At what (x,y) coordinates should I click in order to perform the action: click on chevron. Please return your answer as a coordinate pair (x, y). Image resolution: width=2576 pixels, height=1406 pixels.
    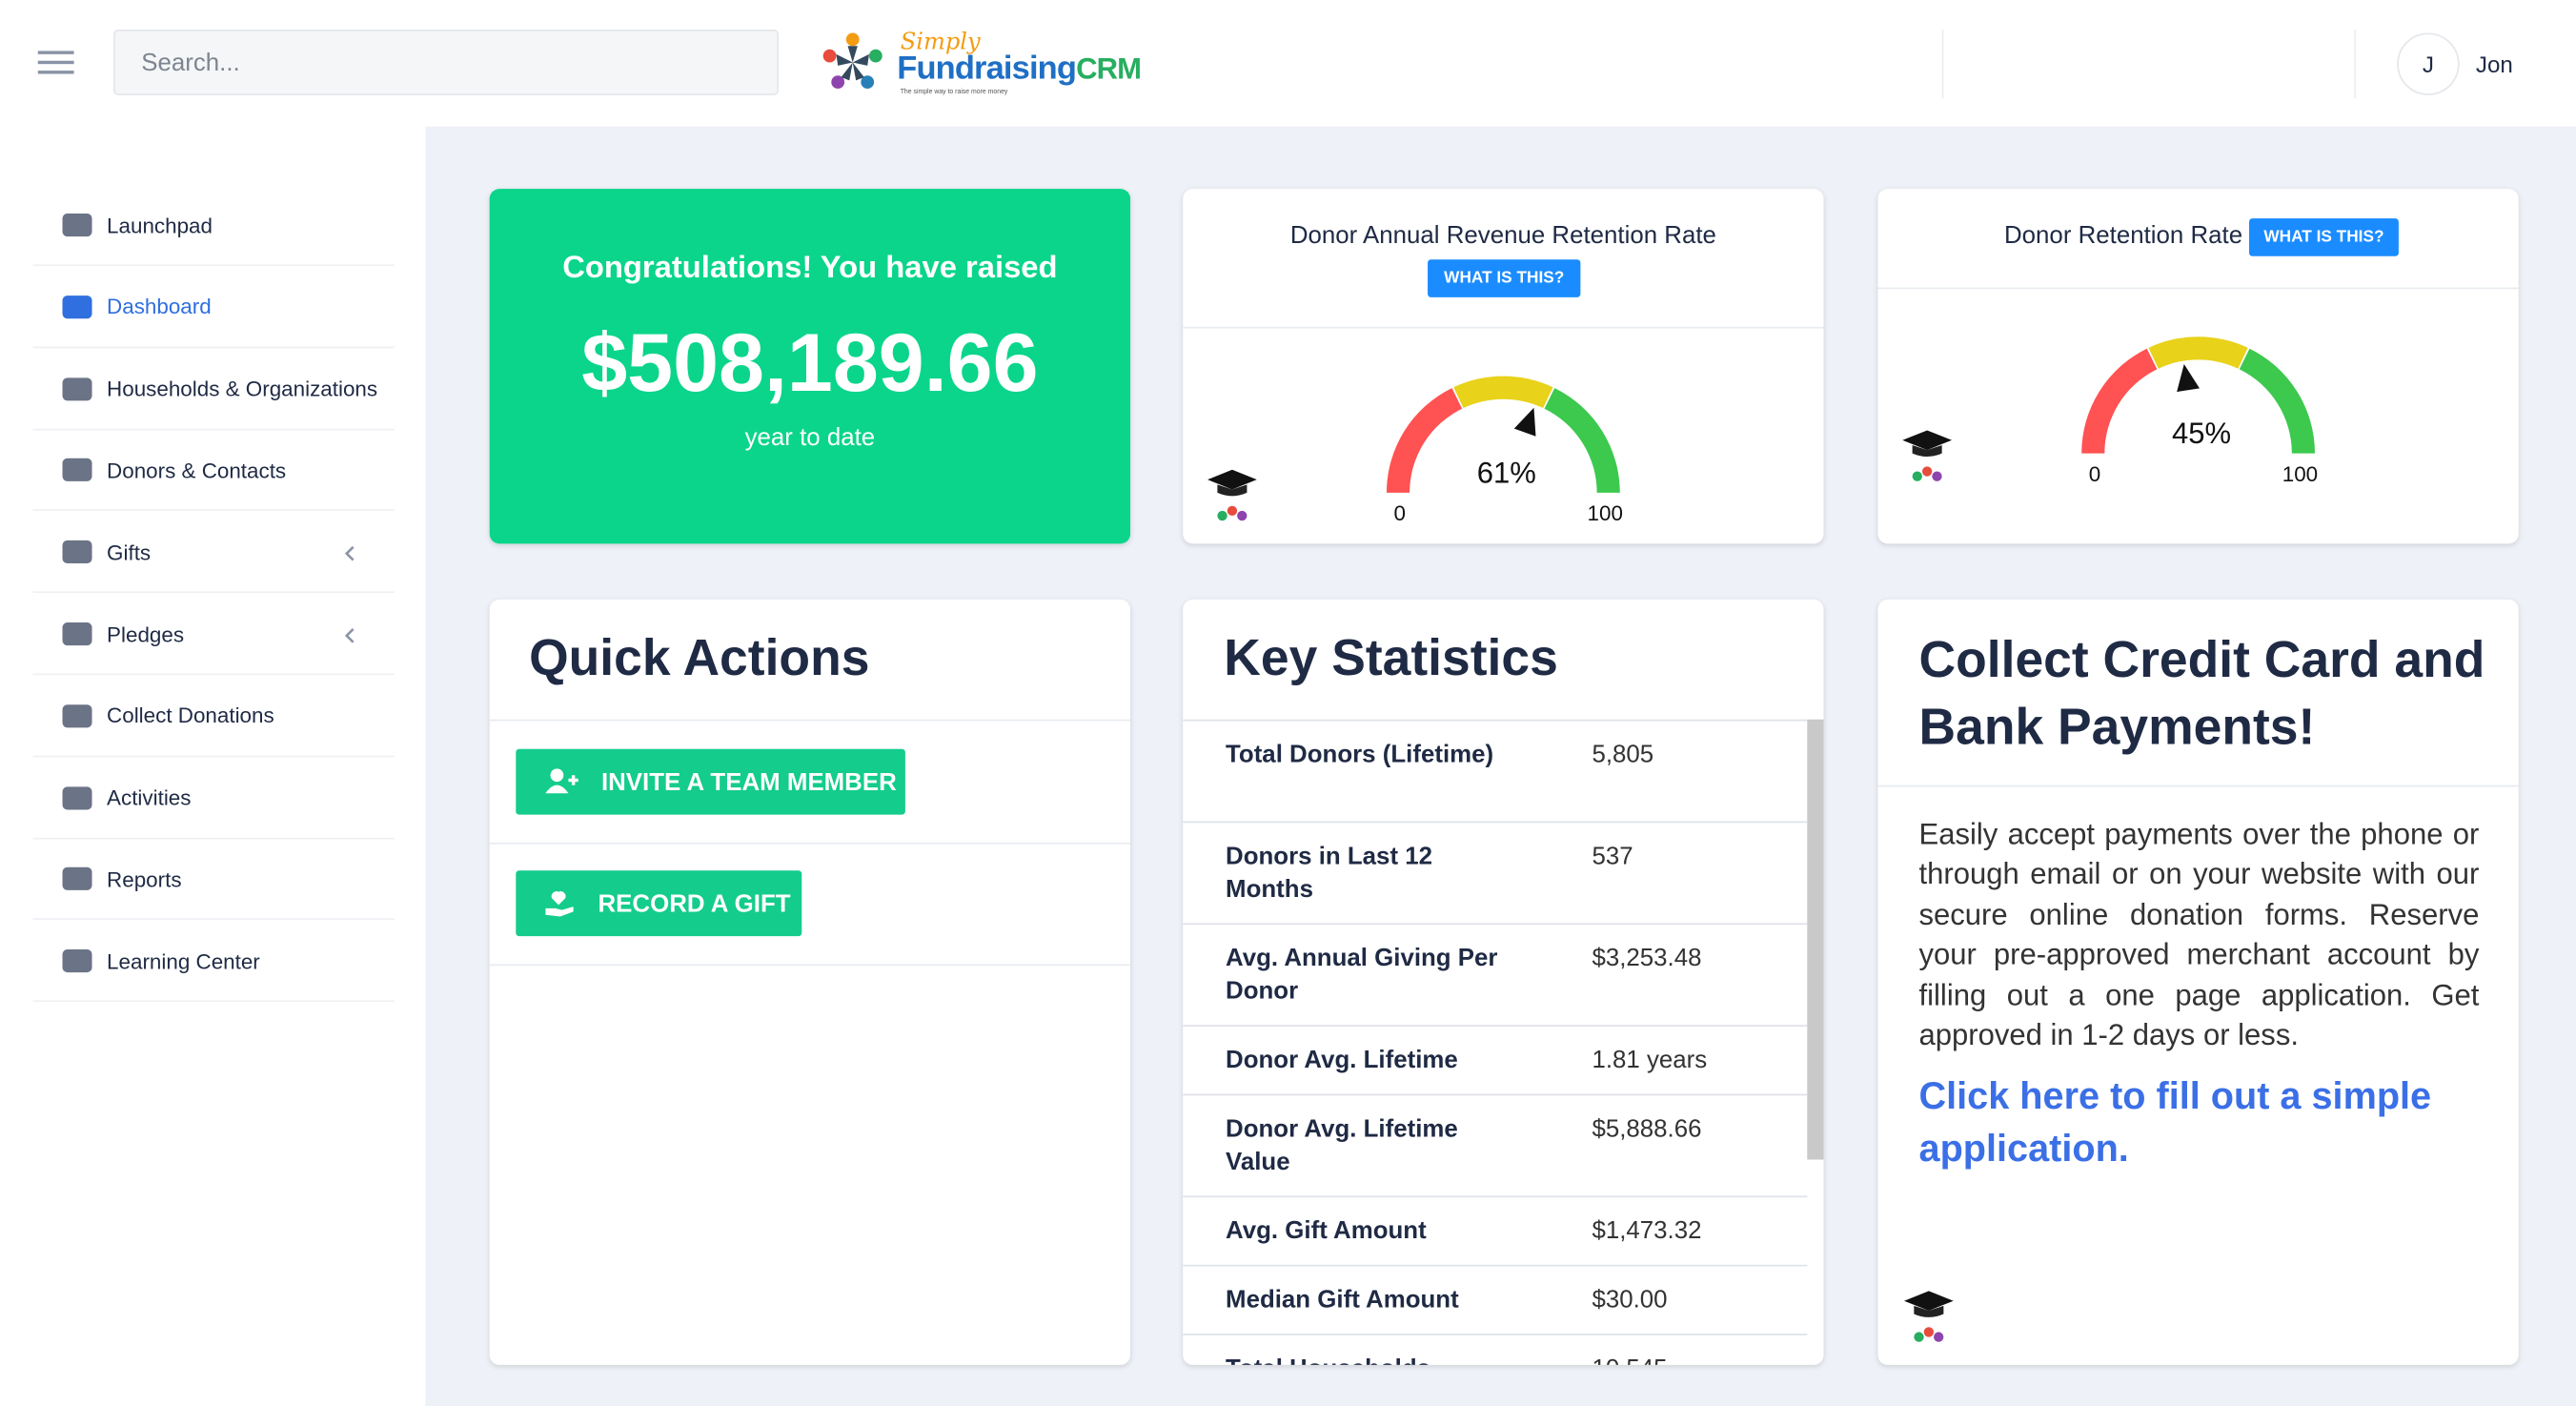
    Looking at the image, I should click on (350, 553).